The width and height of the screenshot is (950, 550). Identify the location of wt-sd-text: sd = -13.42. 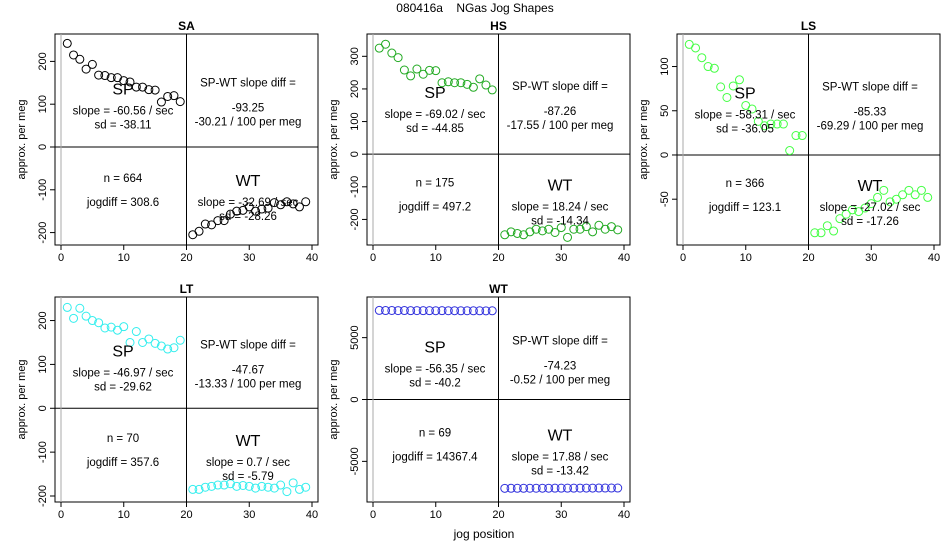
(560, 472).